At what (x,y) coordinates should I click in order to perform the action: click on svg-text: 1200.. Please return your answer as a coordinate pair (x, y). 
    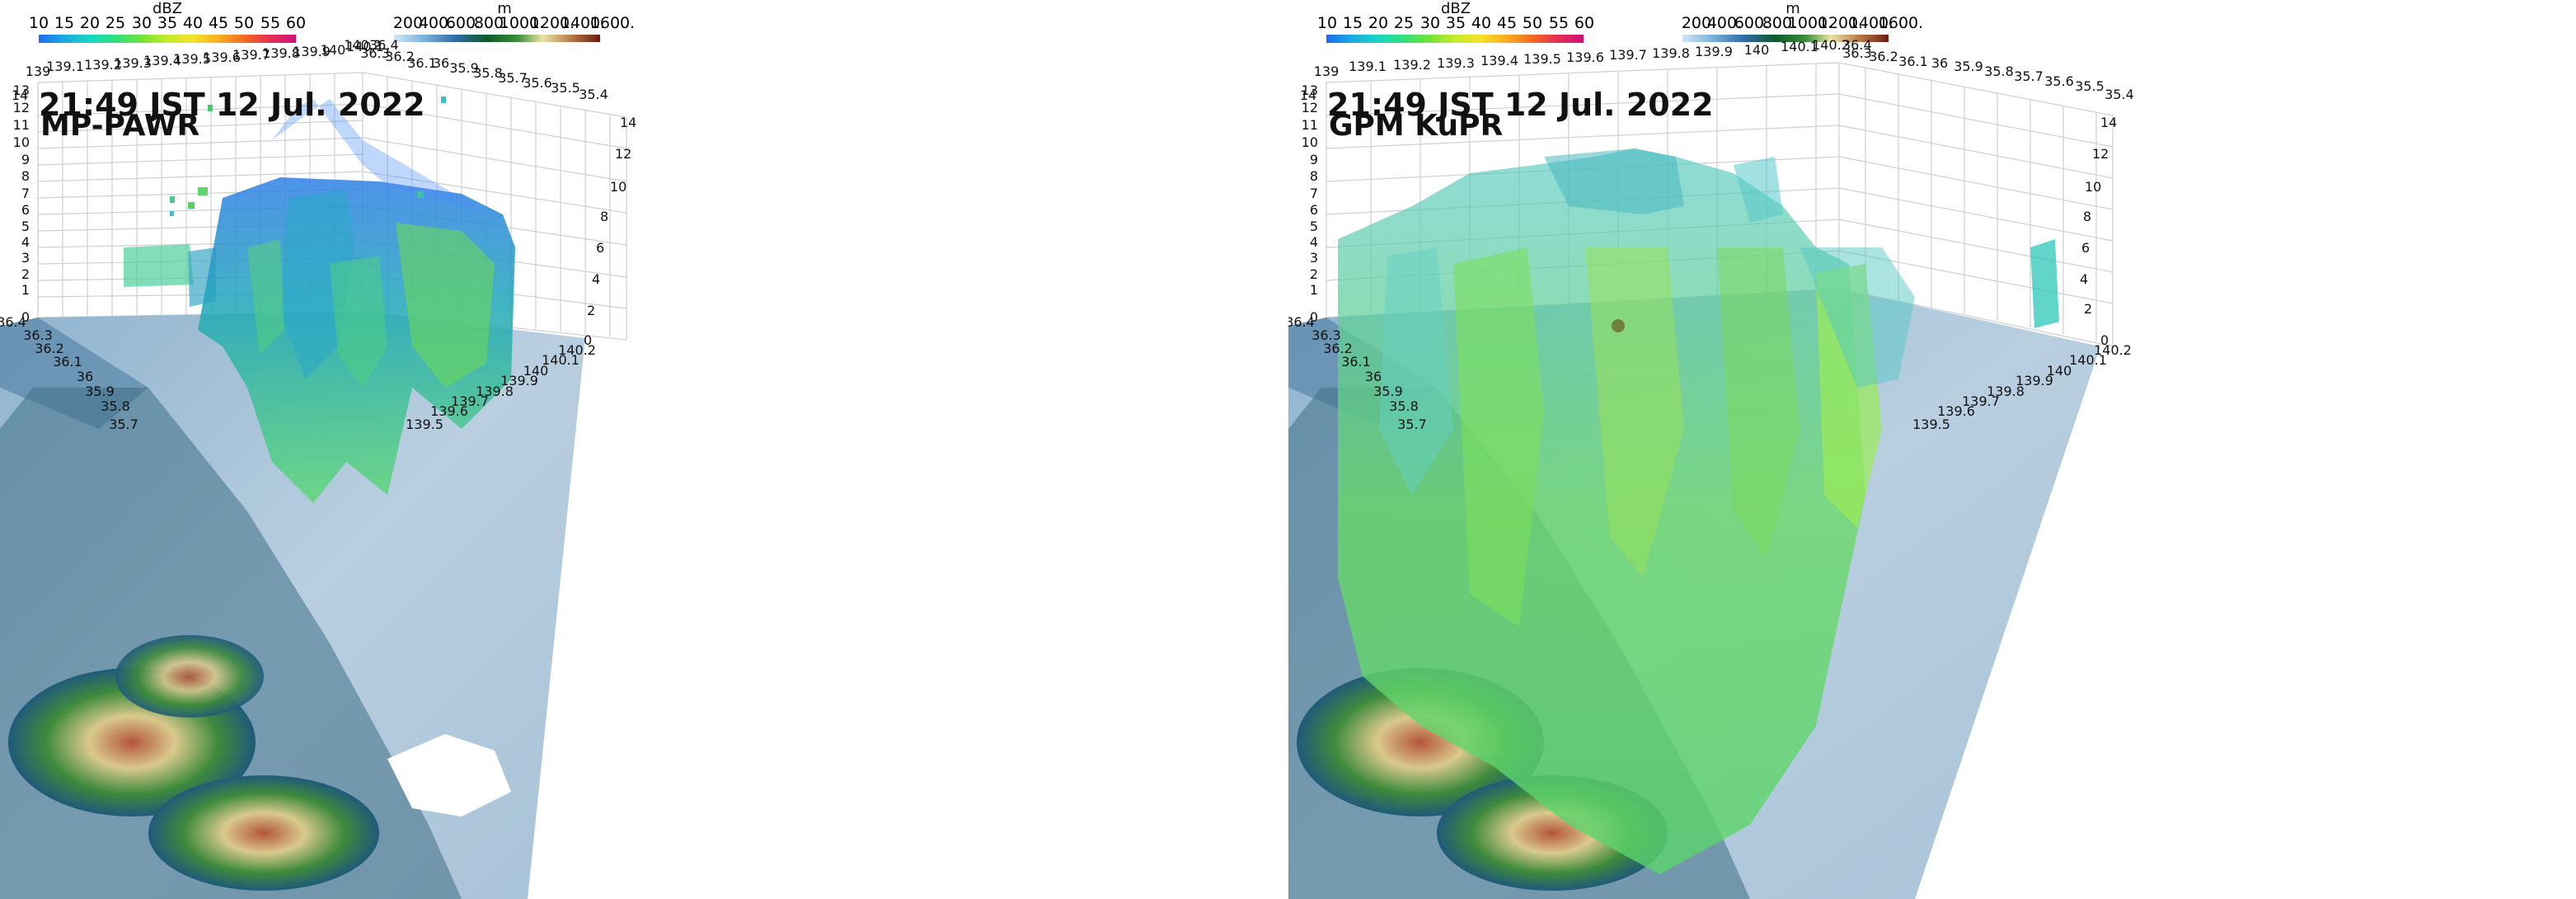
    Looking at the image, I should click on (1841, 23).